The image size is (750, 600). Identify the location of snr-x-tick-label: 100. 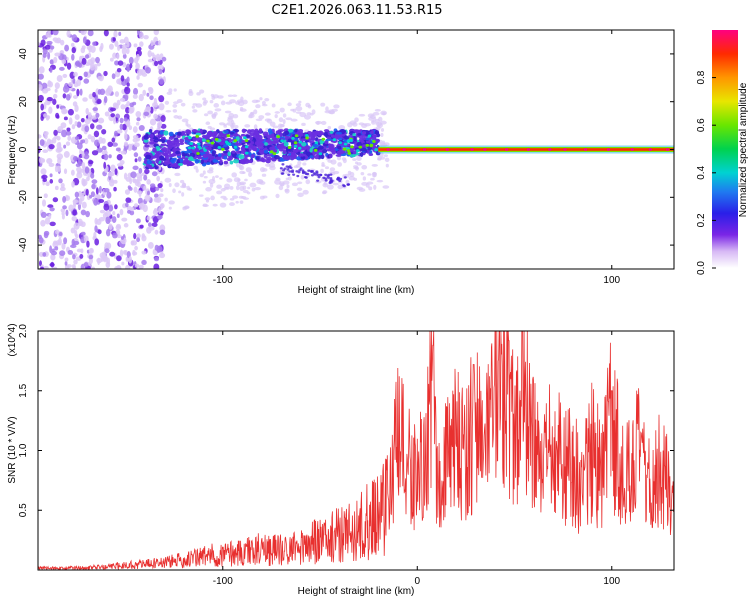
(611, 581).